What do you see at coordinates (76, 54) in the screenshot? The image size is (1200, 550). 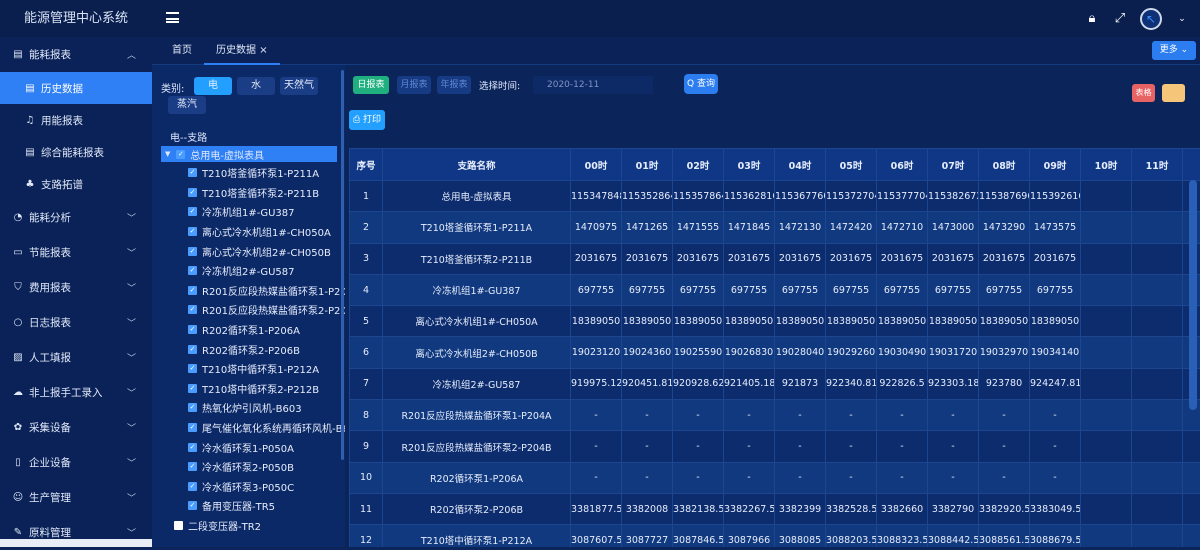 I see `sidebar-item: ▤能耗报表︿` at bounding box center [76, 54].